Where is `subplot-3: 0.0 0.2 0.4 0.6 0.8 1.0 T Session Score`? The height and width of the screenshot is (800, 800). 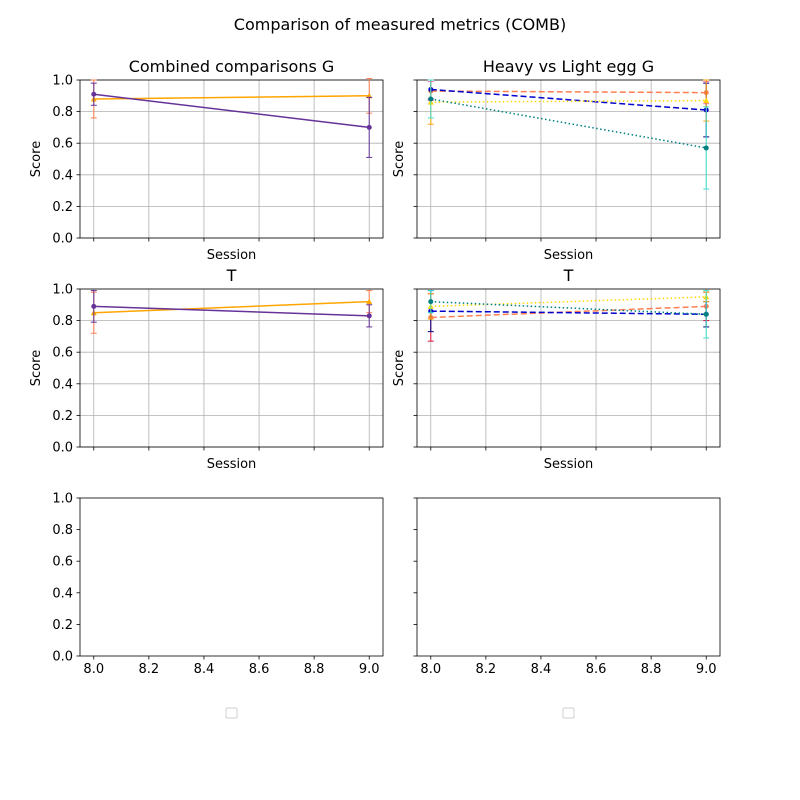 subplot-3: 0.0 0.2 0.4 0.6 0.8 1.0 T Session Score is located at coordinates (206, 369).